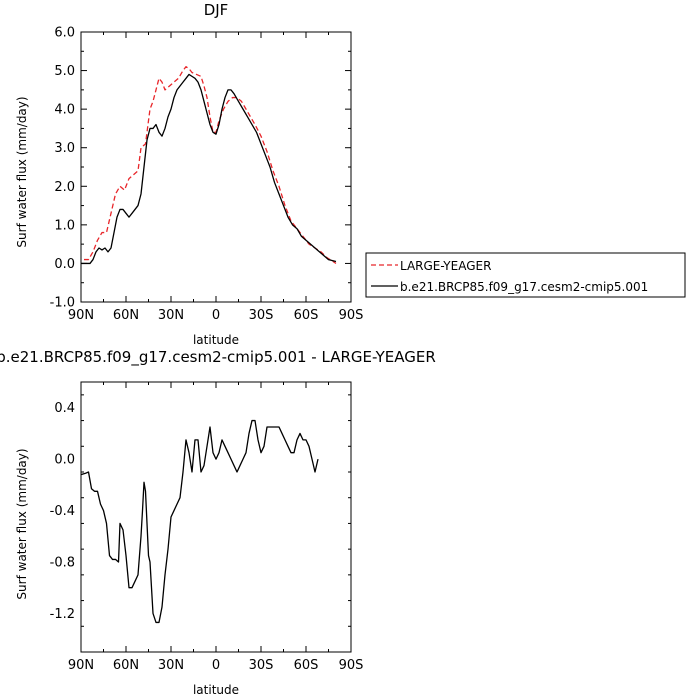  Describe the element at coordinates (216, 10) in the screenshot. I see `top-panel-title: DJF` at that location.